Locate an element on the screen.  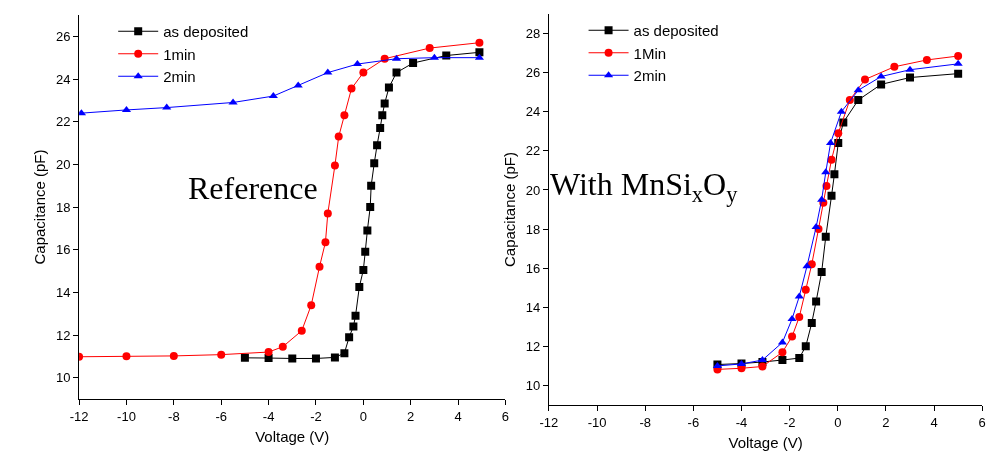
legend-label: 1Min is located at coordinates (650, 53).